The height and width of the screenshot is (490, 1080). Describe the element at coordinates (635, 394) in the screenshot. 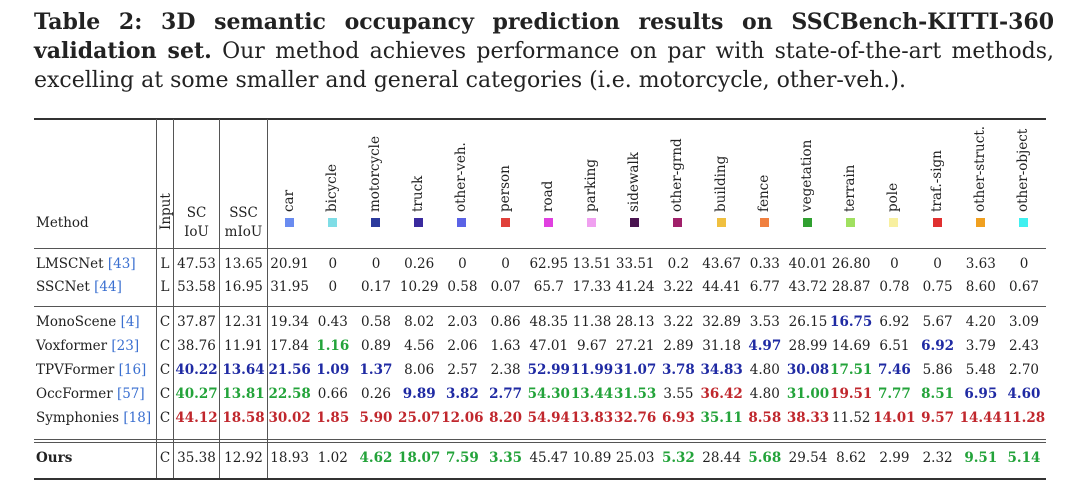

I see `table-cell: 31.53` at that location.